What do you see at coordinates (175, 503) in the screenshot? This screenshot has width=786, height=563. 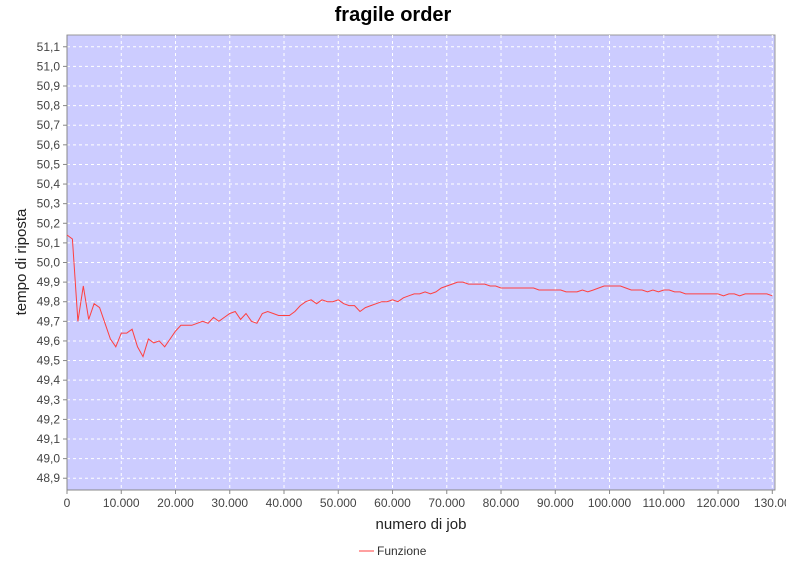 I see `x-tick-label: 20.000` at bounding box center [175, 503].